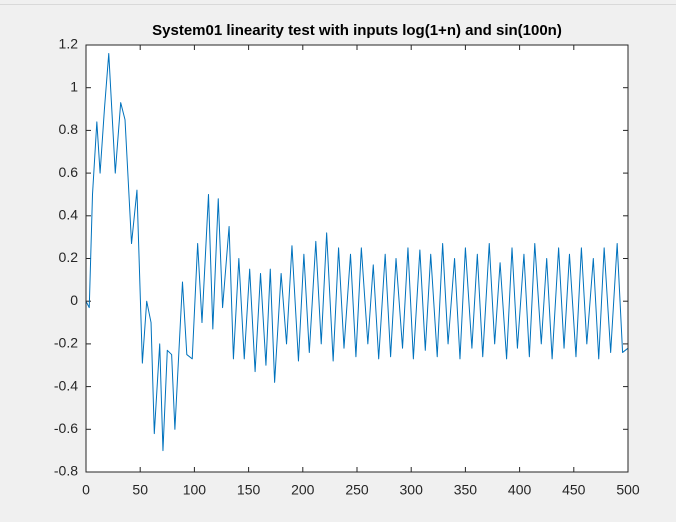 This screenshot has width=676, height=522. What do you see at coordinates (628, 490) in the screenshot?
I see `x-tick-label: 500` at bounding box center [628, 490].